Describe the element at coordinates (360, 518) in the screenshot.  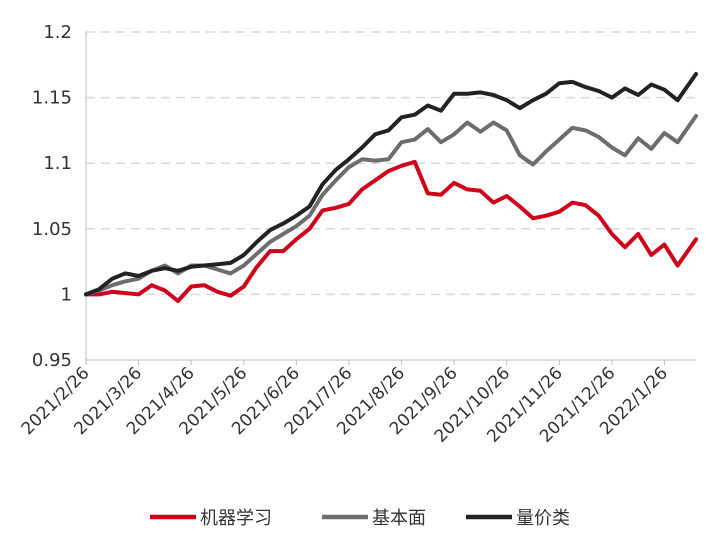
I see `legend: 机器学习 基本面 量价类` at that location.